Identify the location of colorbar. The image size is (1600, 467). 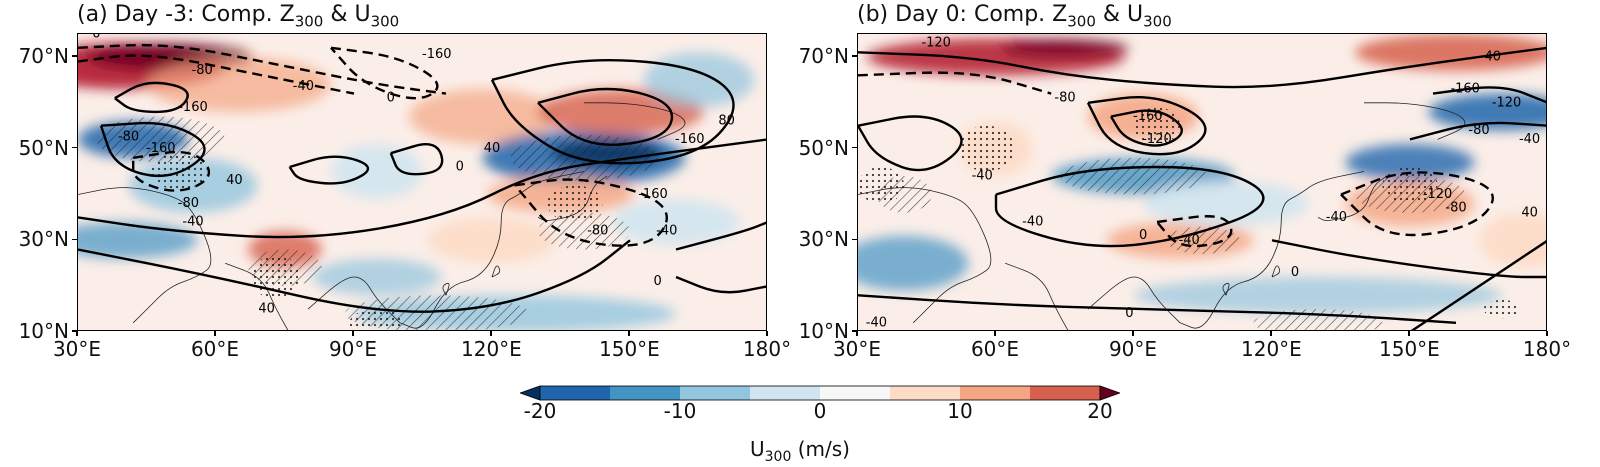
(820, 393).